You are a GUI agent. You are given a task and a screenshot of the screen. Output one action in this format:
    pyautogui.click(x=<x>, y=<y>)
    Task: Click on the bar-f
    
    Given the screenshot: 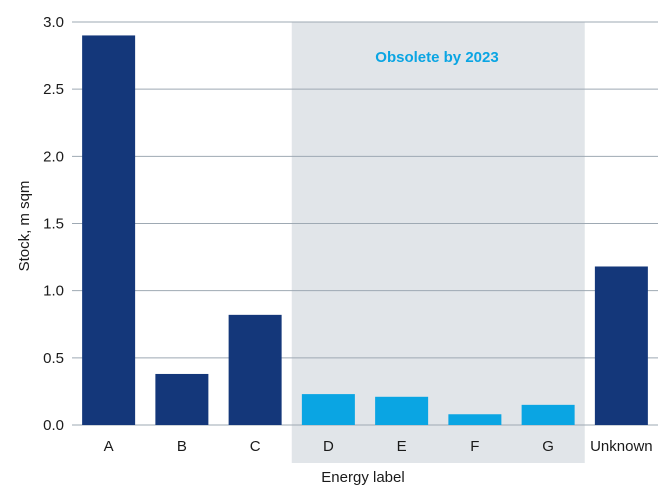 What is the action you would take?
    pyautogui.click(x=475, y=419)
    